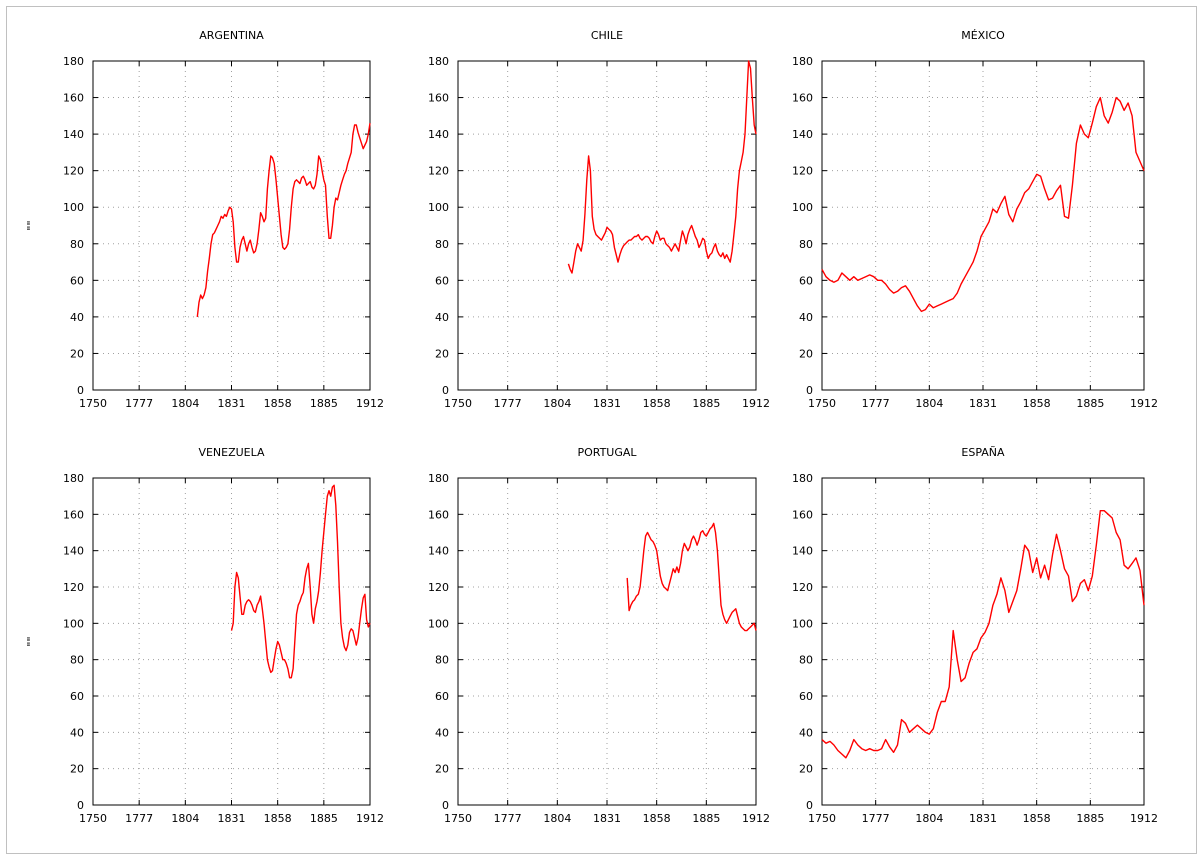  Describe the element at coordinates (231, 452) in the screenshot. I see `chart-title: VENEZUELA` at that location.